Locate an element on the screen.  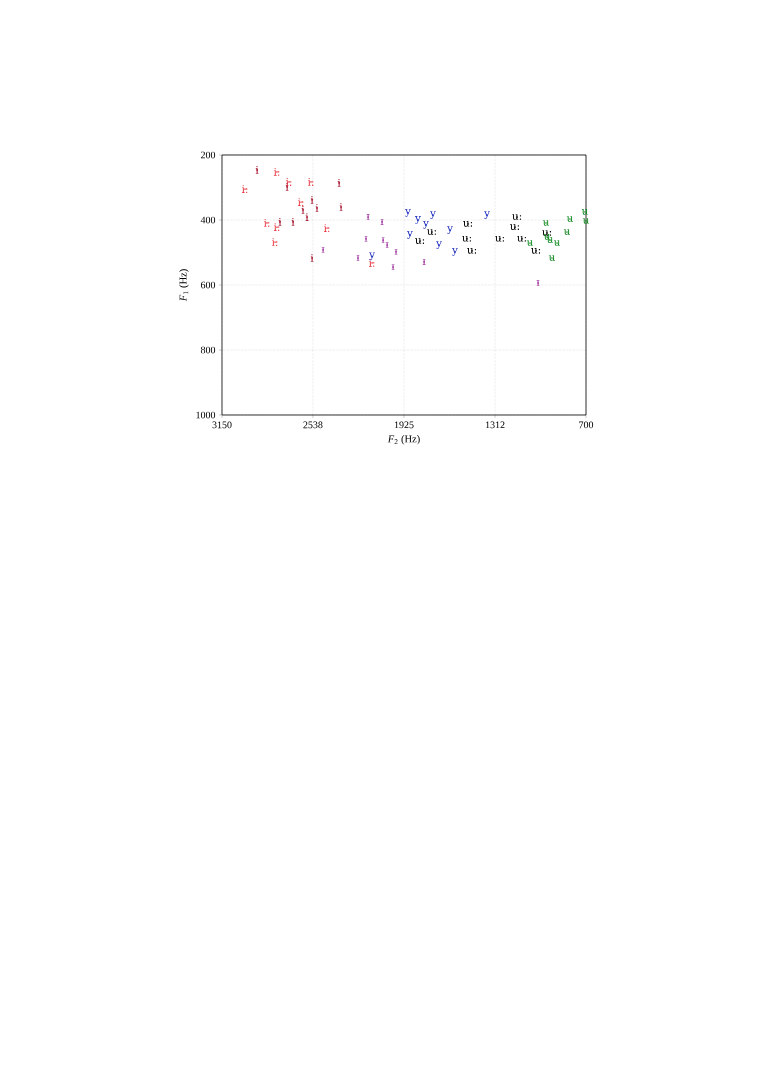
x-tick-label: 1312 is located at coordinates (495, 425).